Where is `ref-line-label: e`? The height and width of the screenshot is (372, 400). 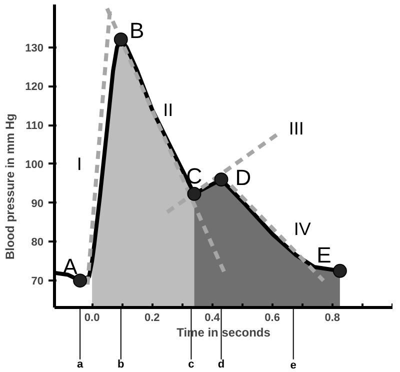 ref-line-label: e is located at coordinates (293, 365).